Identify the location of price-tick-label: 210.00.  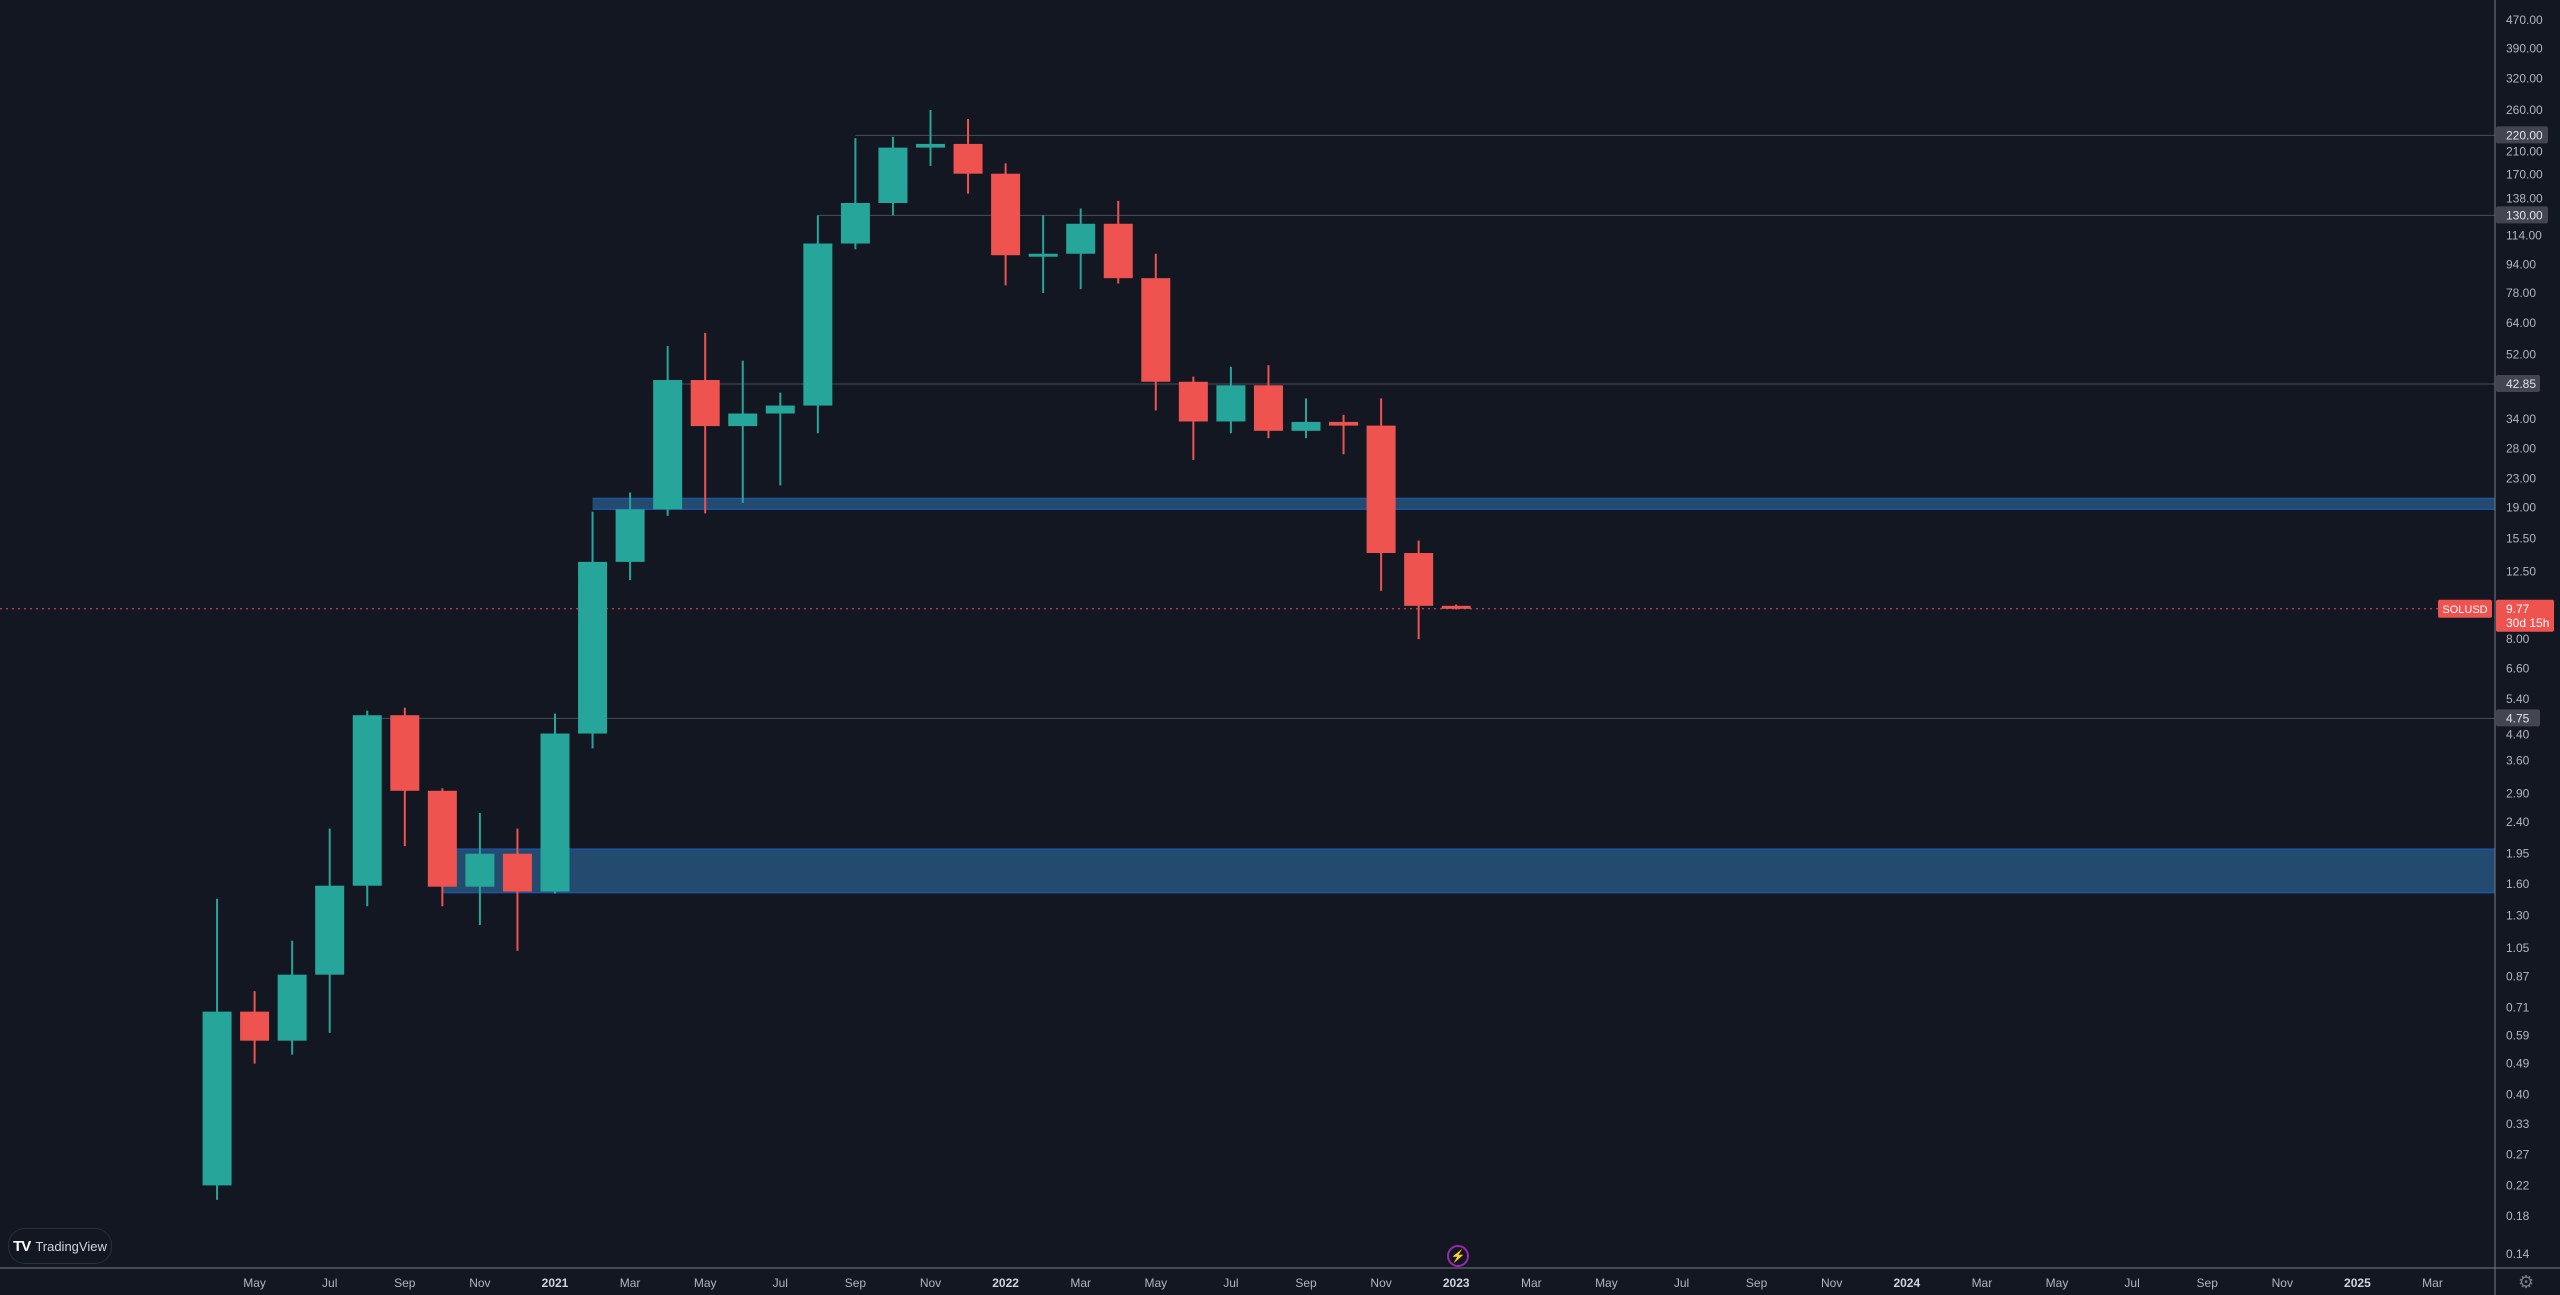
(2524, 151).